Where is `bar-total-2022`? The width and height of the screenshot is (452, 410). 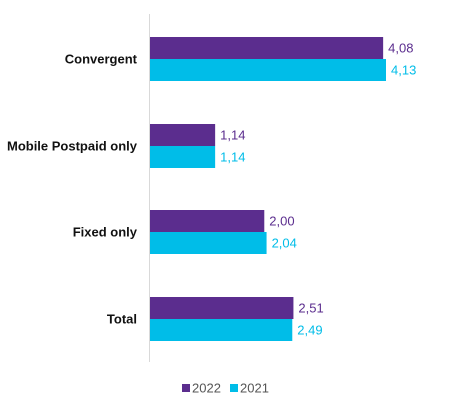
bar-total-2022 is located at coordinates (222, 308).